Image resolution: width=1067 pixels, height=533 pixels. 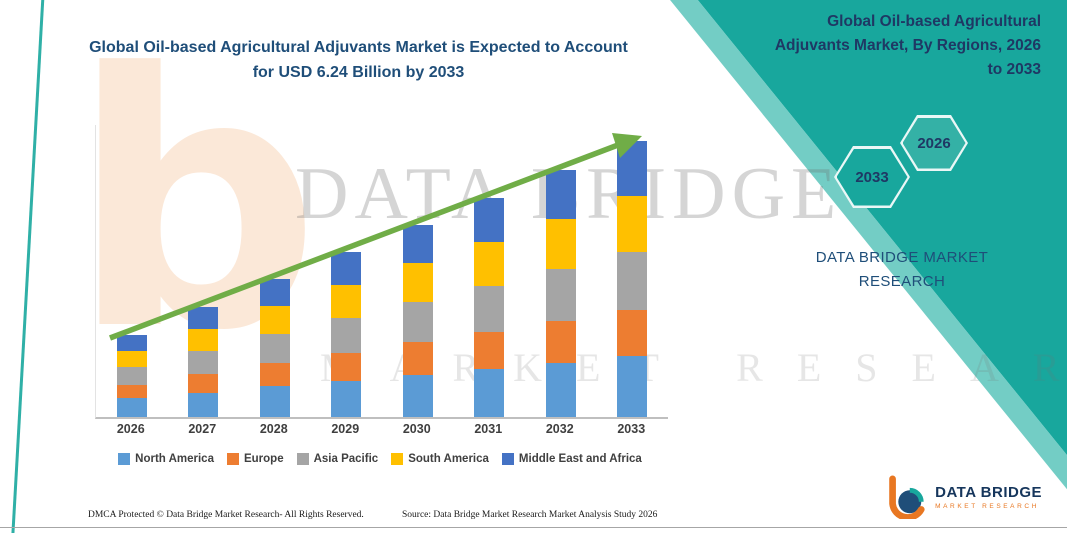 What do you see at coordinates (203, 271) in the screenshot?
I see `stacked-bar-2027` at bounding box center [203, 271].